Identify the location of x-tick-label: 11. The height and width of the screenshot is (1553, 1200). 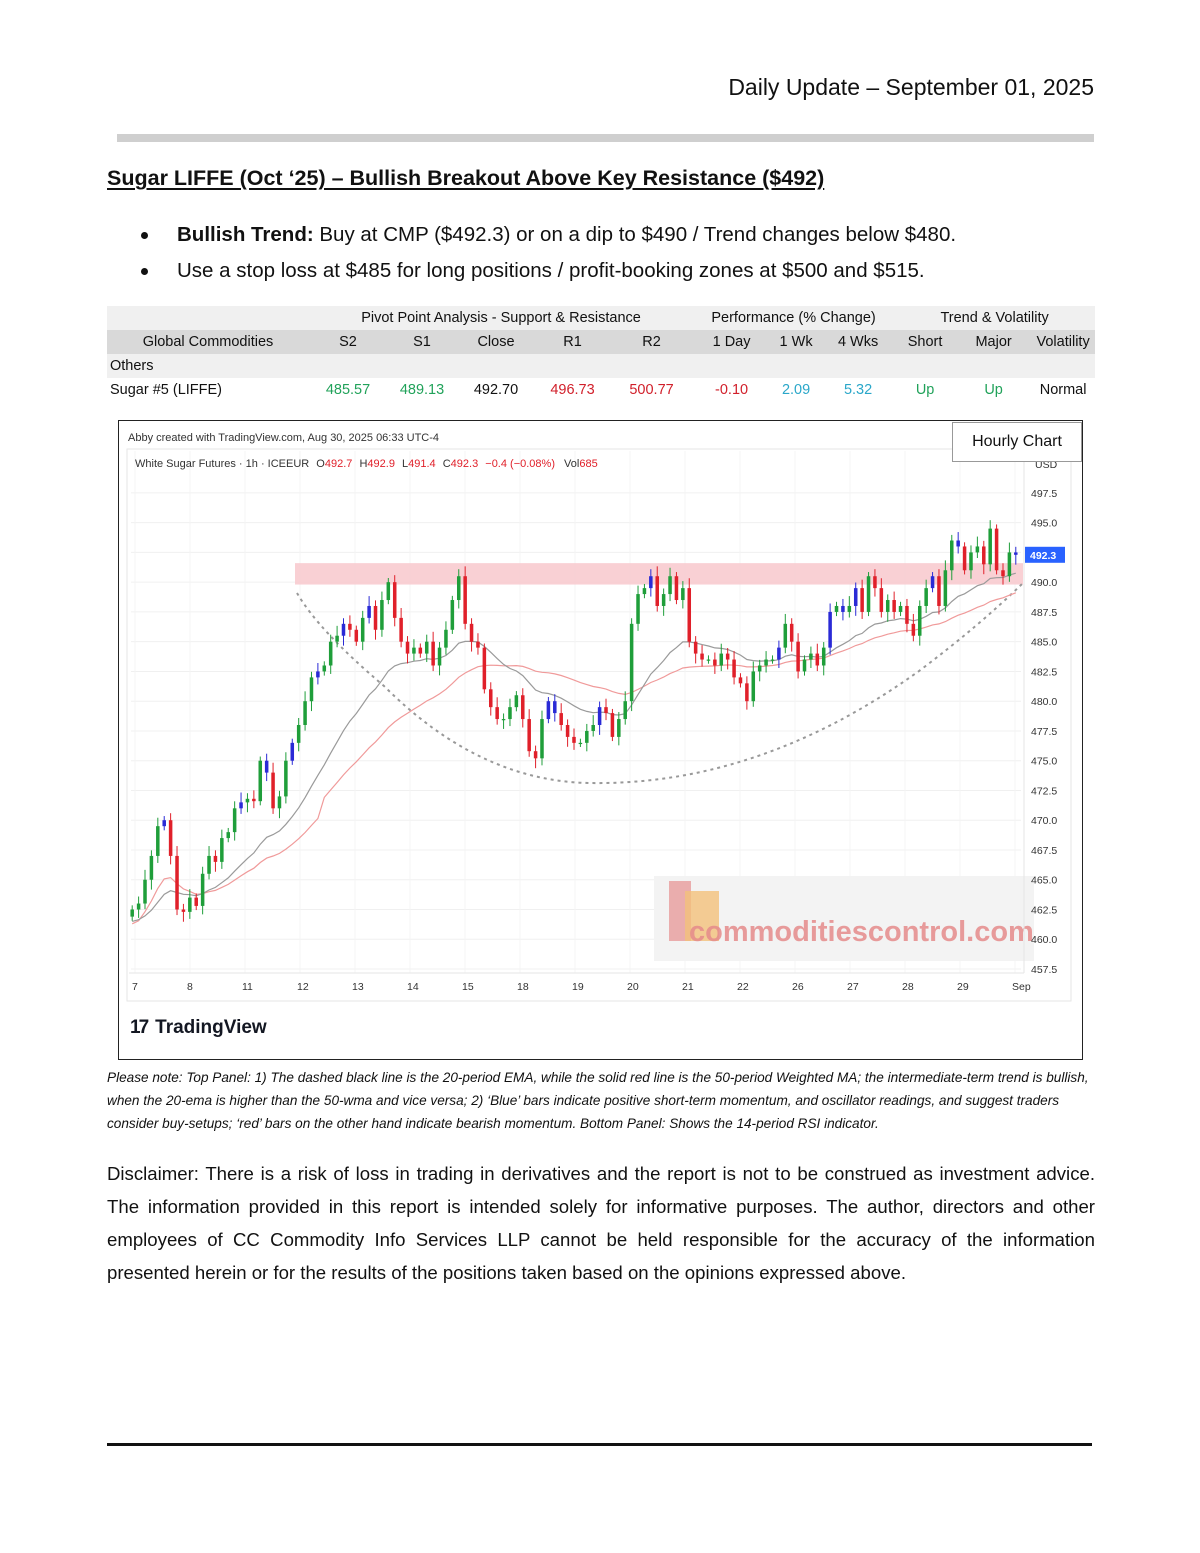
(247, 987).